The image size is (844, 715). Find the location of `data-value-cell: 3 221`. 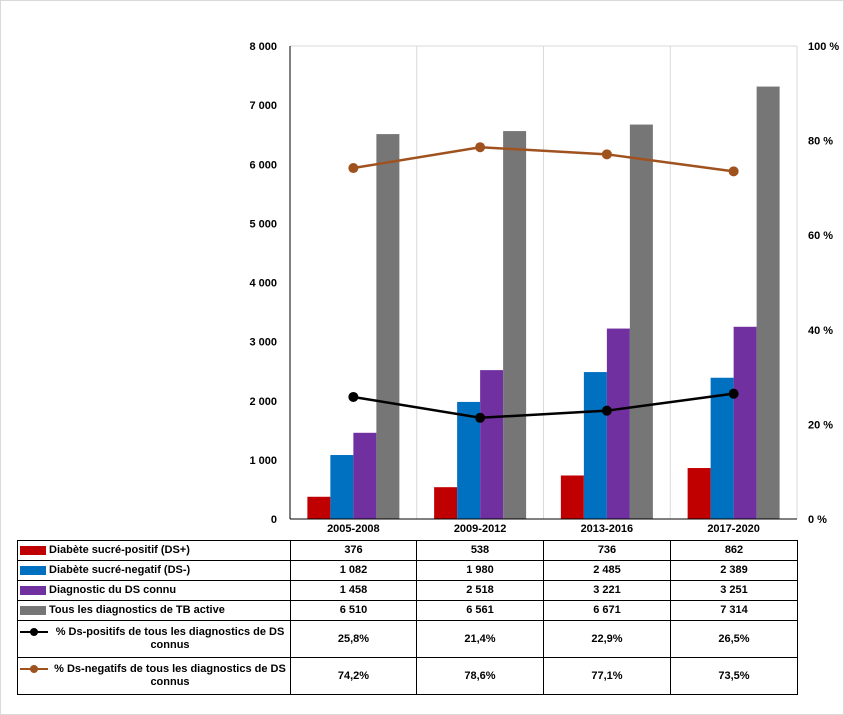

data-value-cell: 3 221 is located at coordinates (607, 590).